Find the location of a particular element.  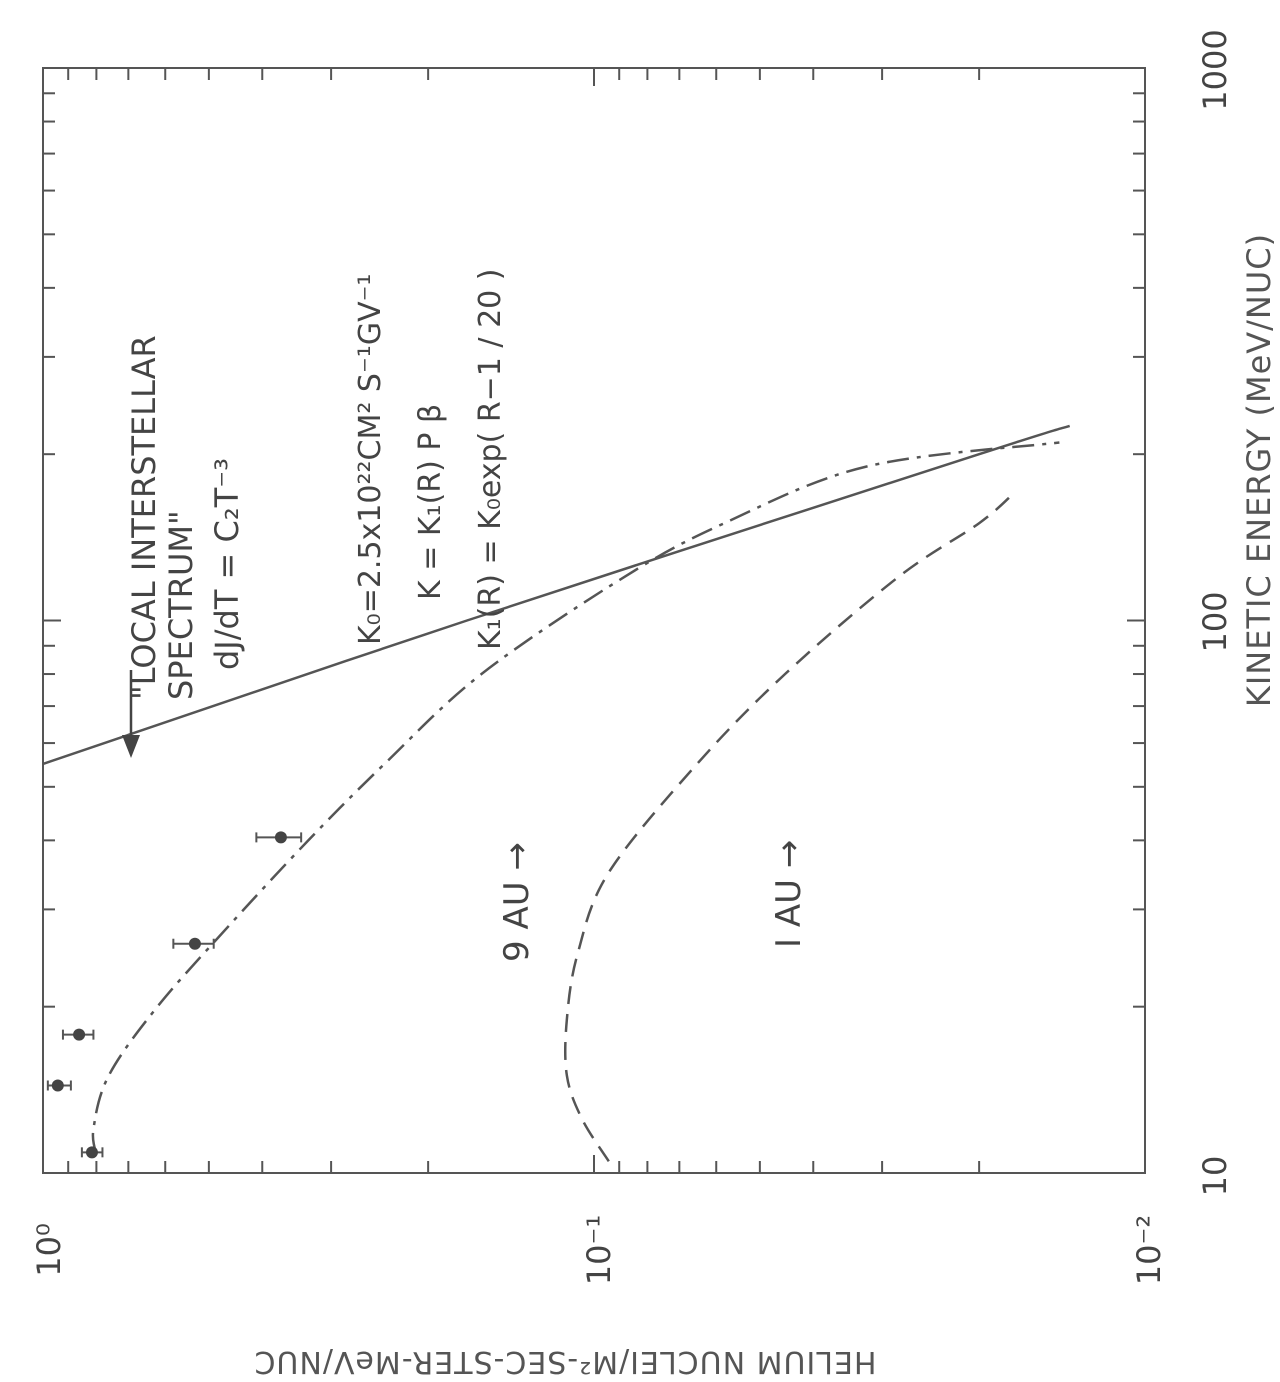

annotation-arrow-lis is located at coordinates (131, 714).